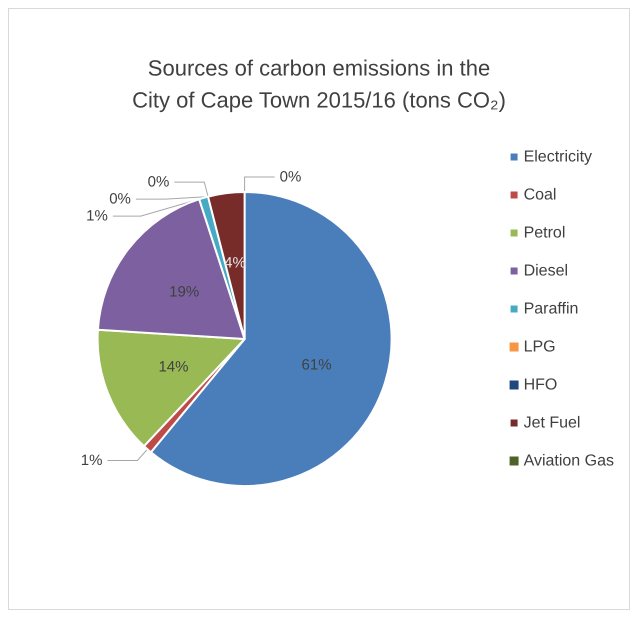 This screenshot has height=622, width=640. I want to click on legend-label: Jet Fuel, so click(552, 423).